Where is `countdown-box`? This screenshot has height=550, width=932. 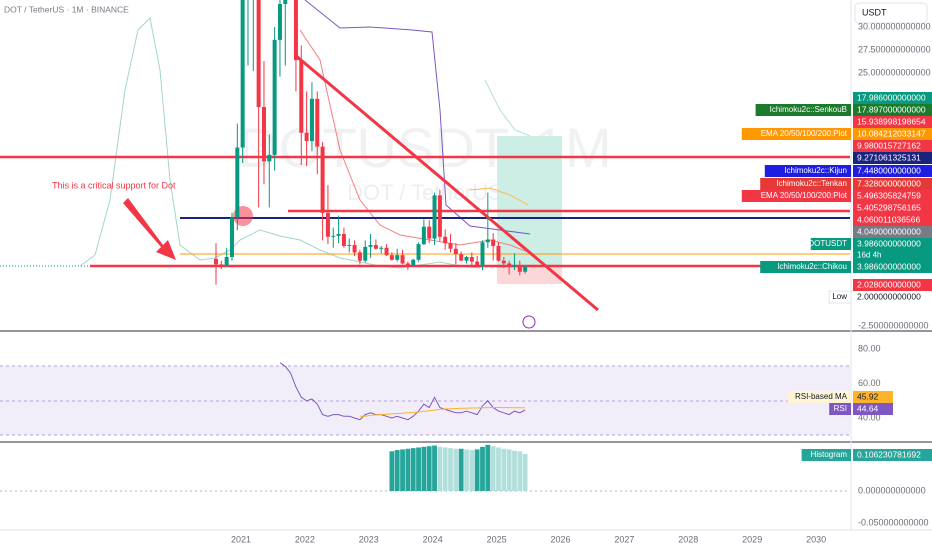
countdown-box is located at coordinates (892, 255).